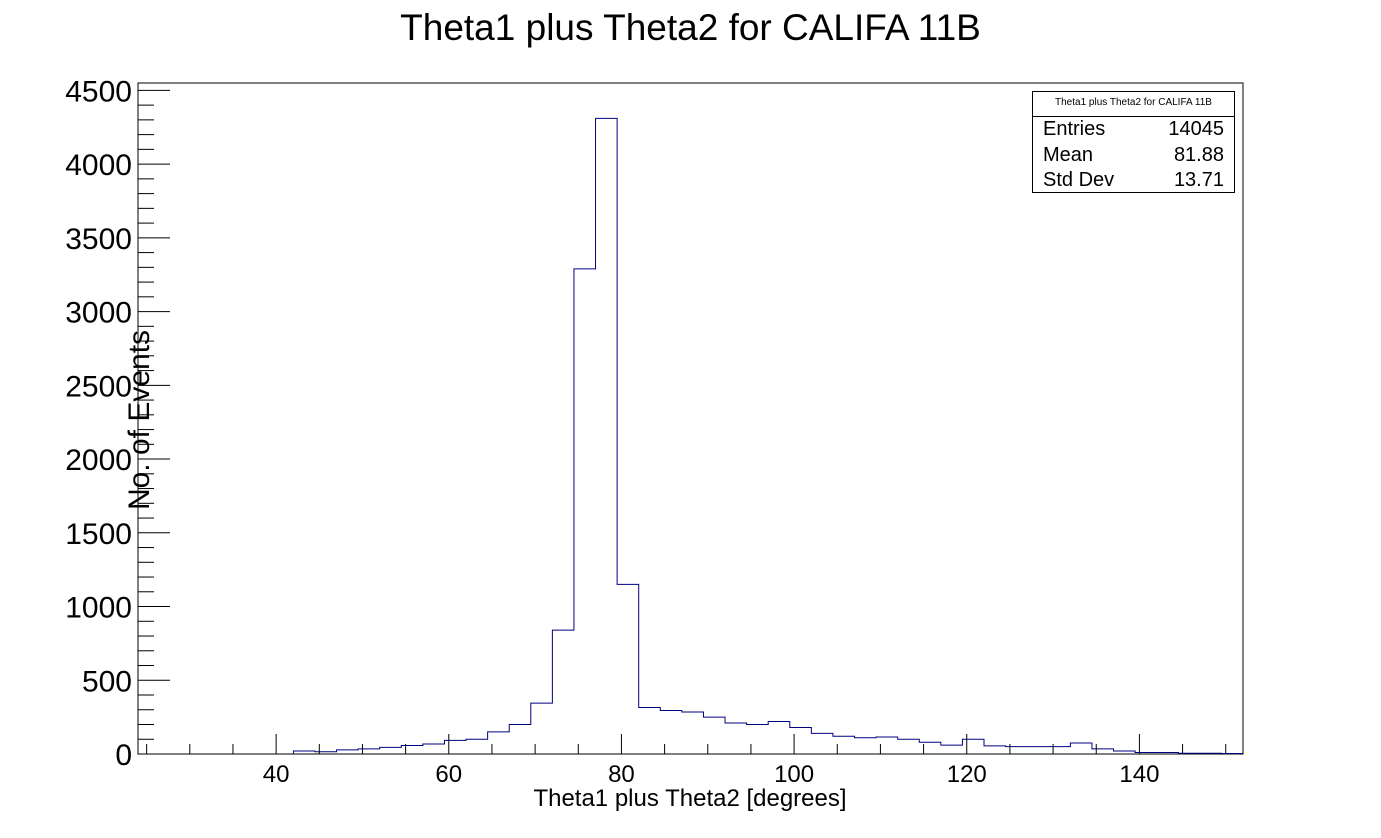 This screenshot has width=1381, height=838. What do you see at coordinates (1079, 180) in the screenshot?
I see `stats-label: Std Dev` at bounding box center [1079, 180].